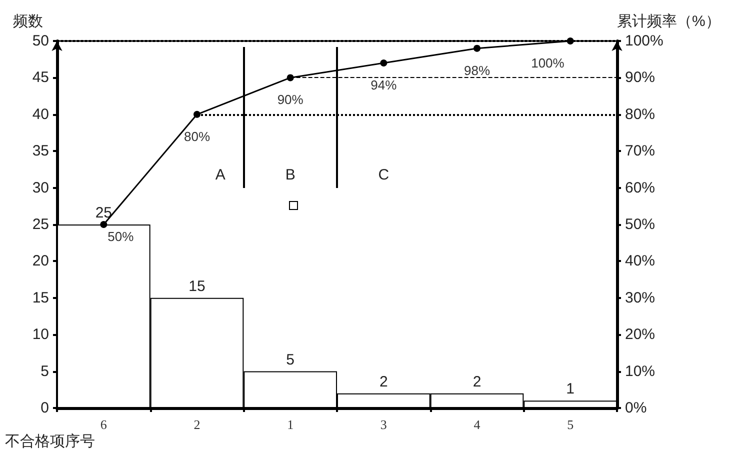  Describe the element at coordinates (40, 41) in the screenshot. I see `y-tick-label: 50` at that location.